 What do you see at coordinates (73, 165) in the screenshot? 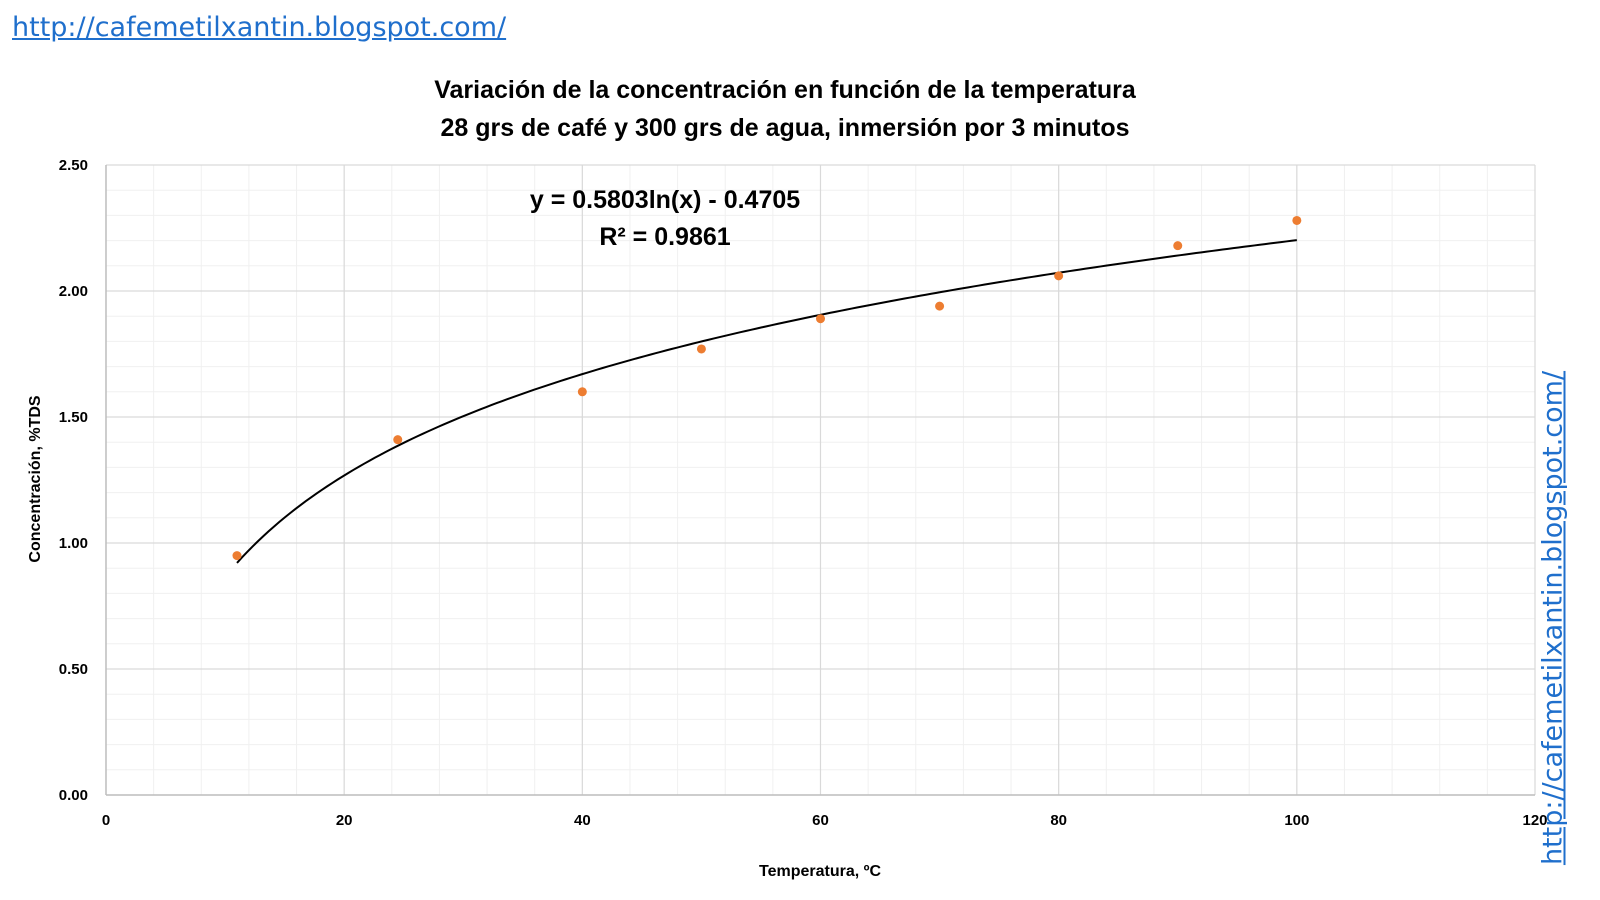
I see `y-tick-label: 2.50` at bounding box center [73, 165].